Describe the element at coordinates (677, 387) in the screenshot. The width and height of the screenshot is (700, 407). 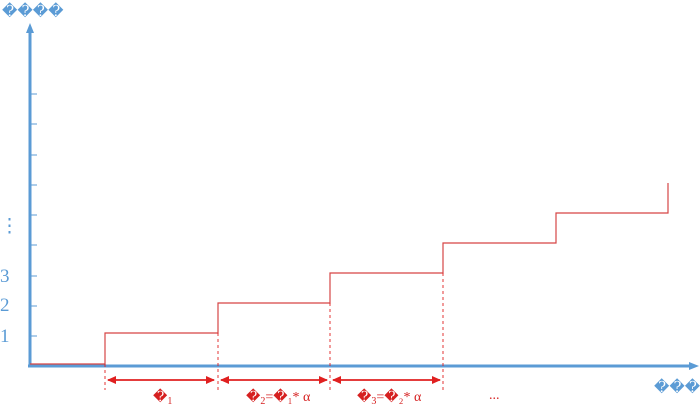
I see `x-axis-title: ����` at that location.